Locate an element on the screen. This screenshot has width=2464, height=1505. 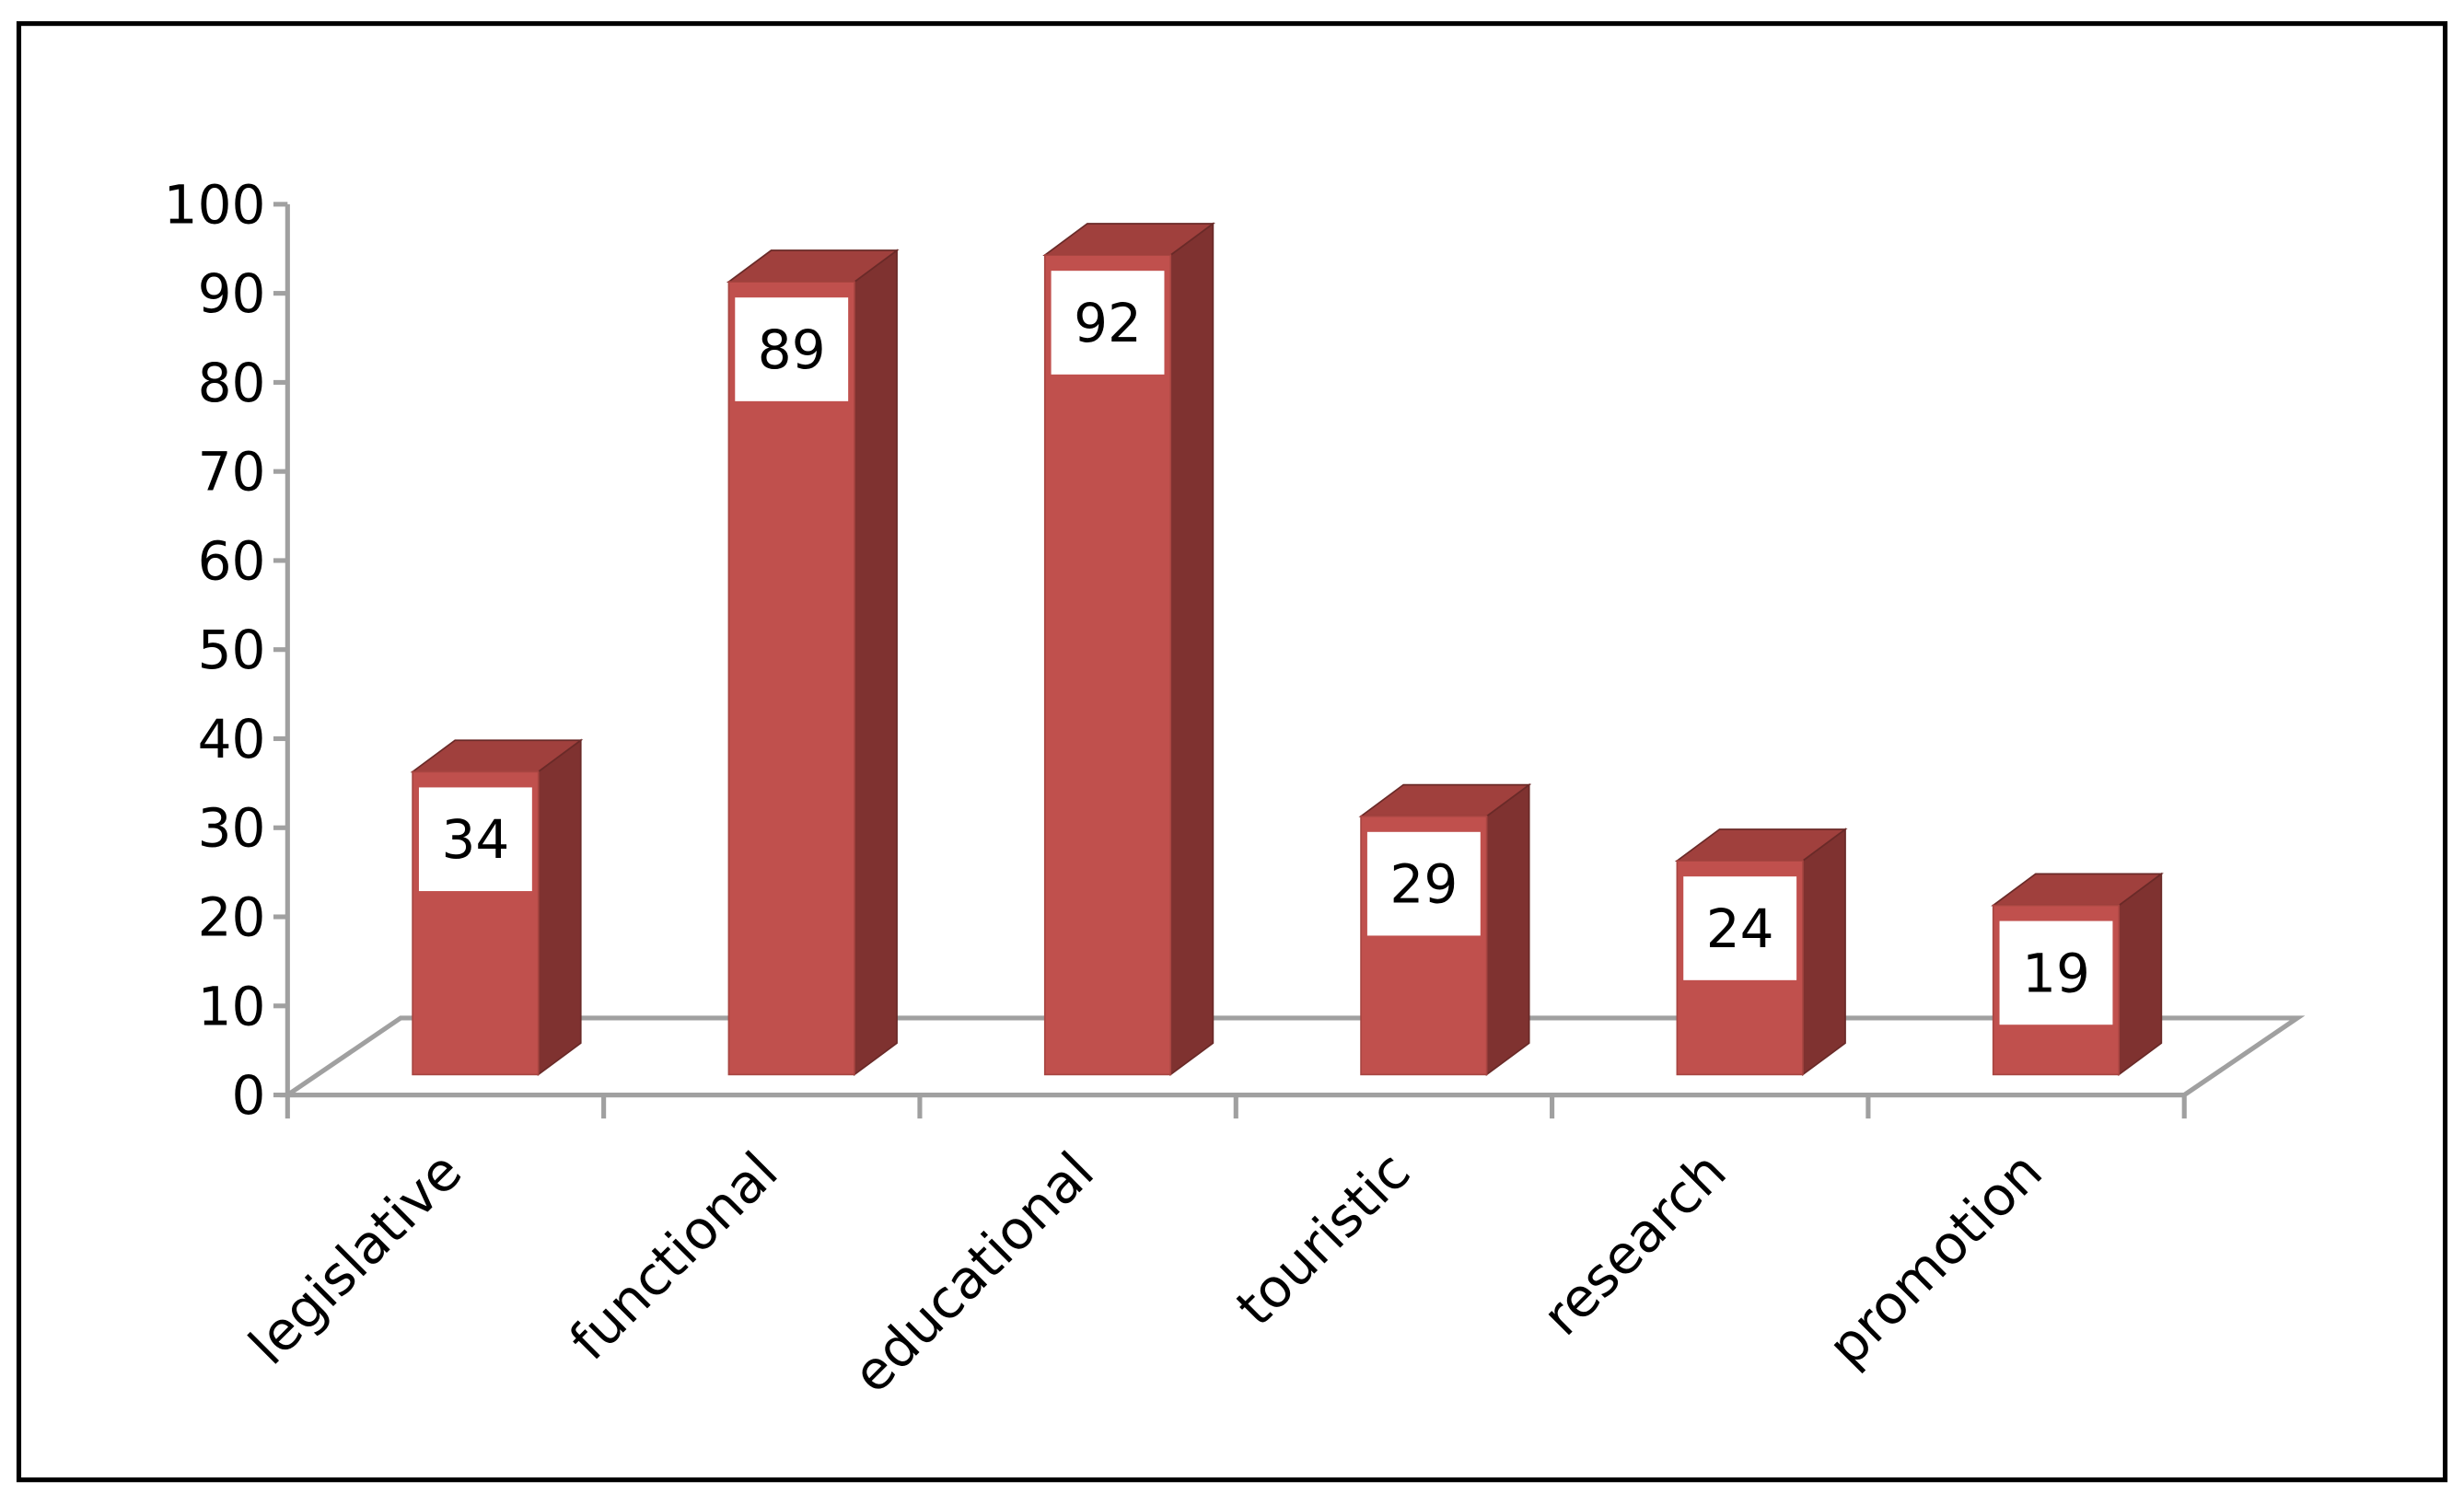
y-tick-label: 10 is located at coordinates (232, 1006).